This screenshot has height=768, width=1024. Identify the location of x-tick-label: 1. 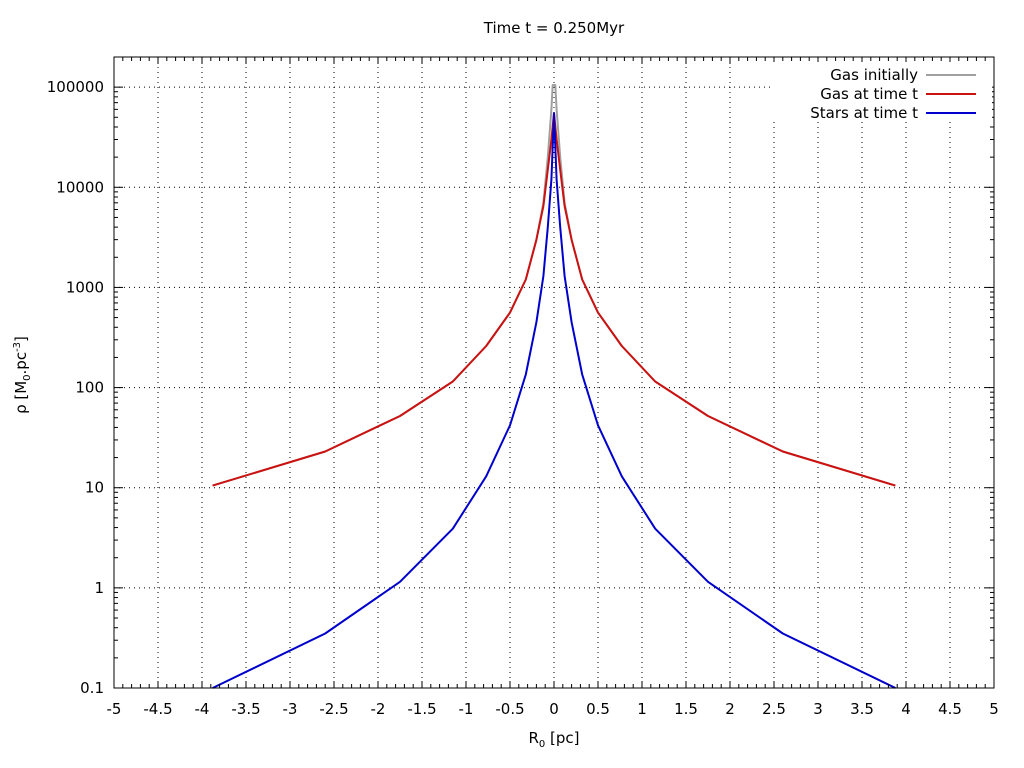
(642, 709).